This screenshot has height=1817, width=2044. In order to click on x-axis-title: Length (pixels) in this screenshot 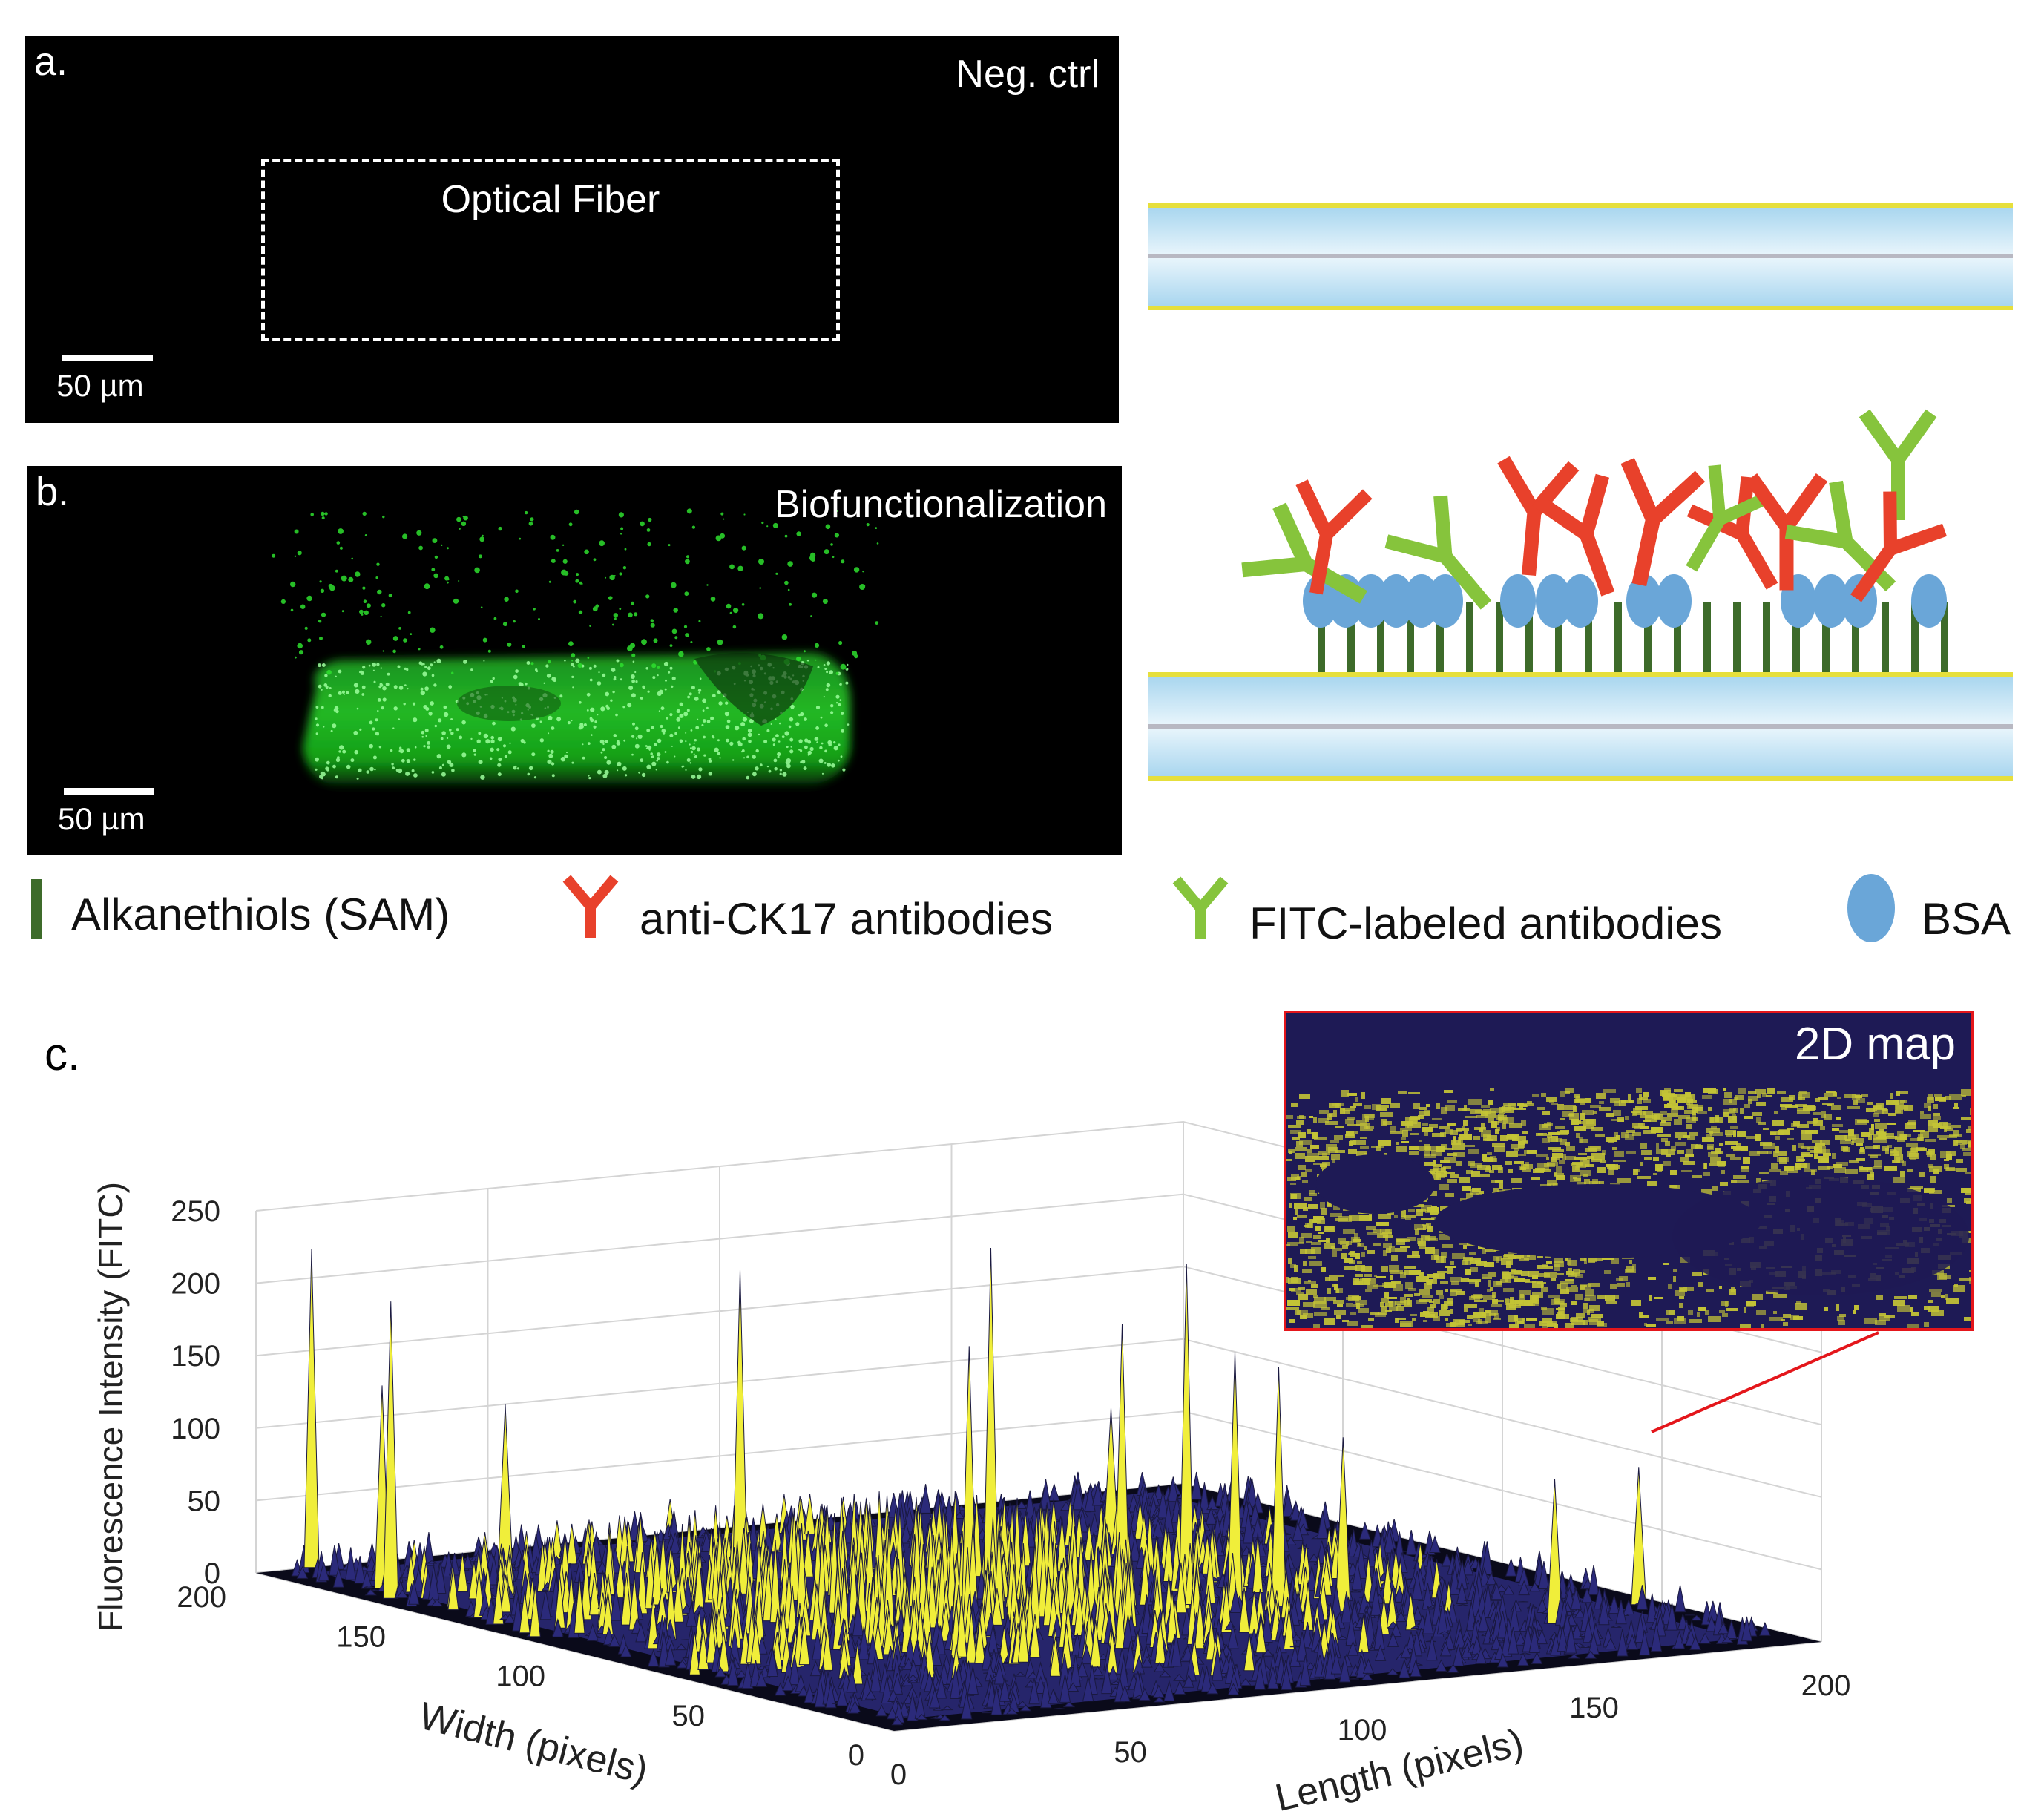, I will do `click(1399, 1769)`.